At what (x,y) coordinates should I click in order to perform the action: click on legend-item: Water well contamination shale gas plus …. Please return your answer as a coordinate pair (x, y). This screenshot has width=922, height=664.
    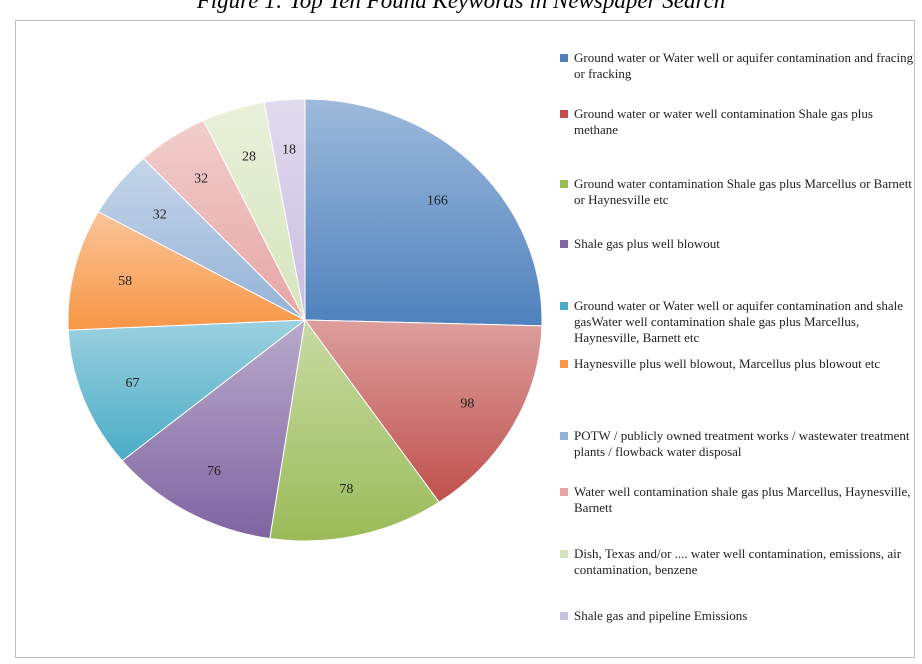
    Looking at the image, I should click on (740, 500).